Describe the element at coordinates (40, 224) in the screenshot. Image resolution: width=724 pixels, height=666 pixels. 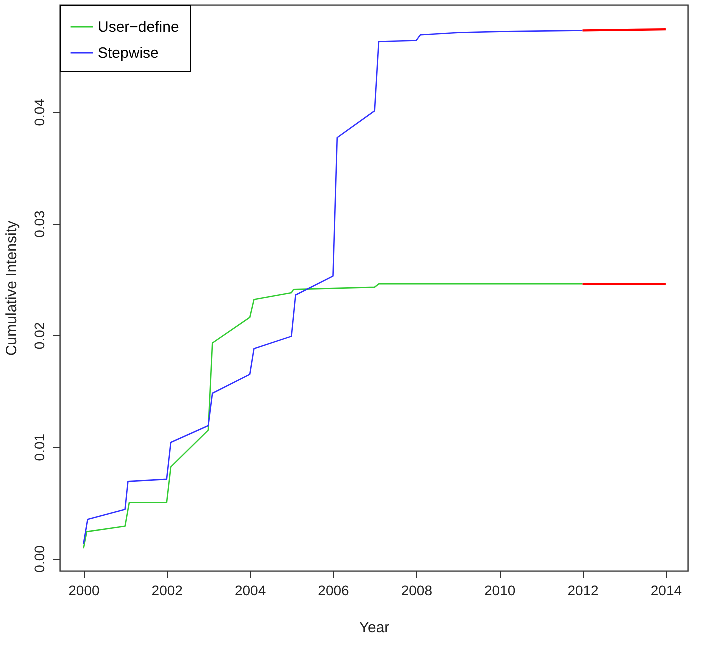
I see `y-tick-label: 0.03` at that location.